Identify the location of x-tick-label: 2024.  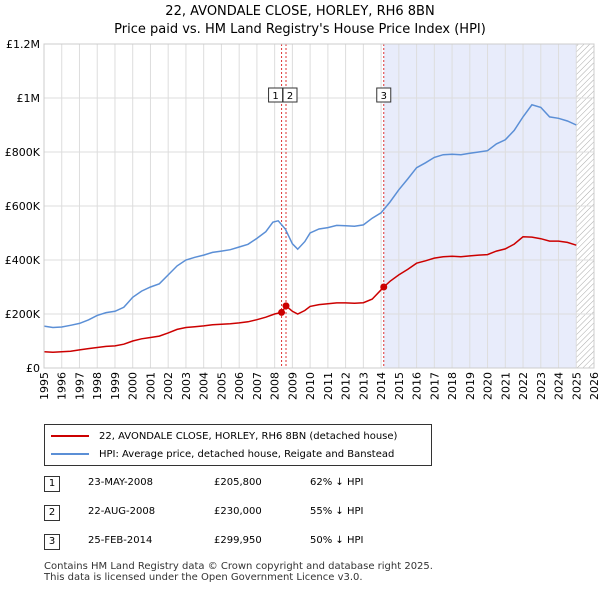
(559, 386).